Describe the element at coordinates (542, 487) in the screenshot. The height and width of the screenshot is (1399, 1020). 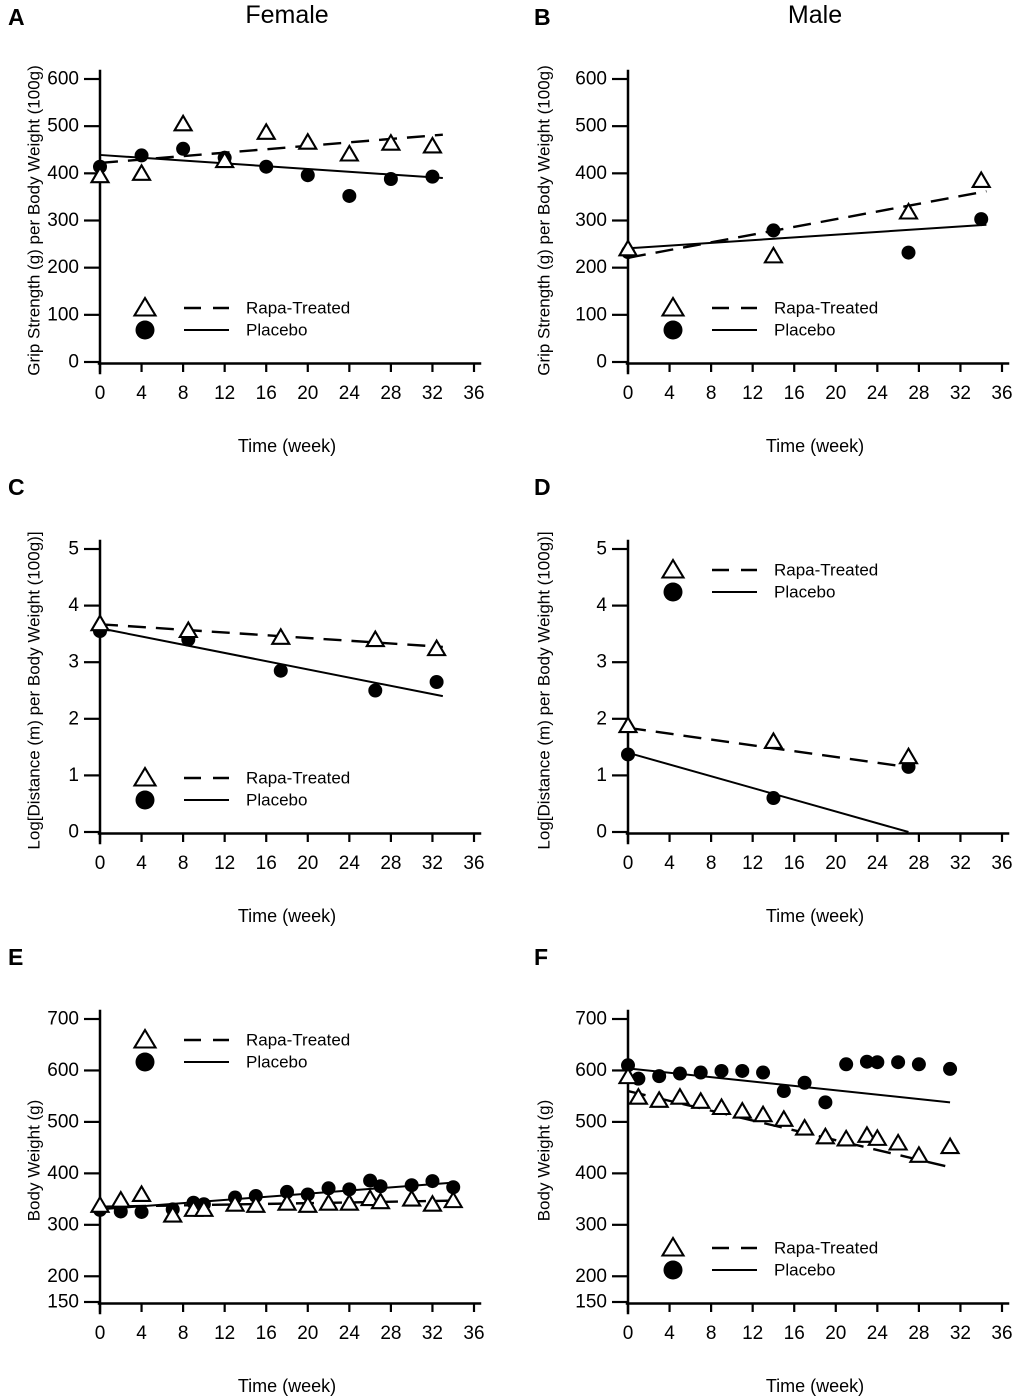
I see `panel-letter-d: D` at that location.